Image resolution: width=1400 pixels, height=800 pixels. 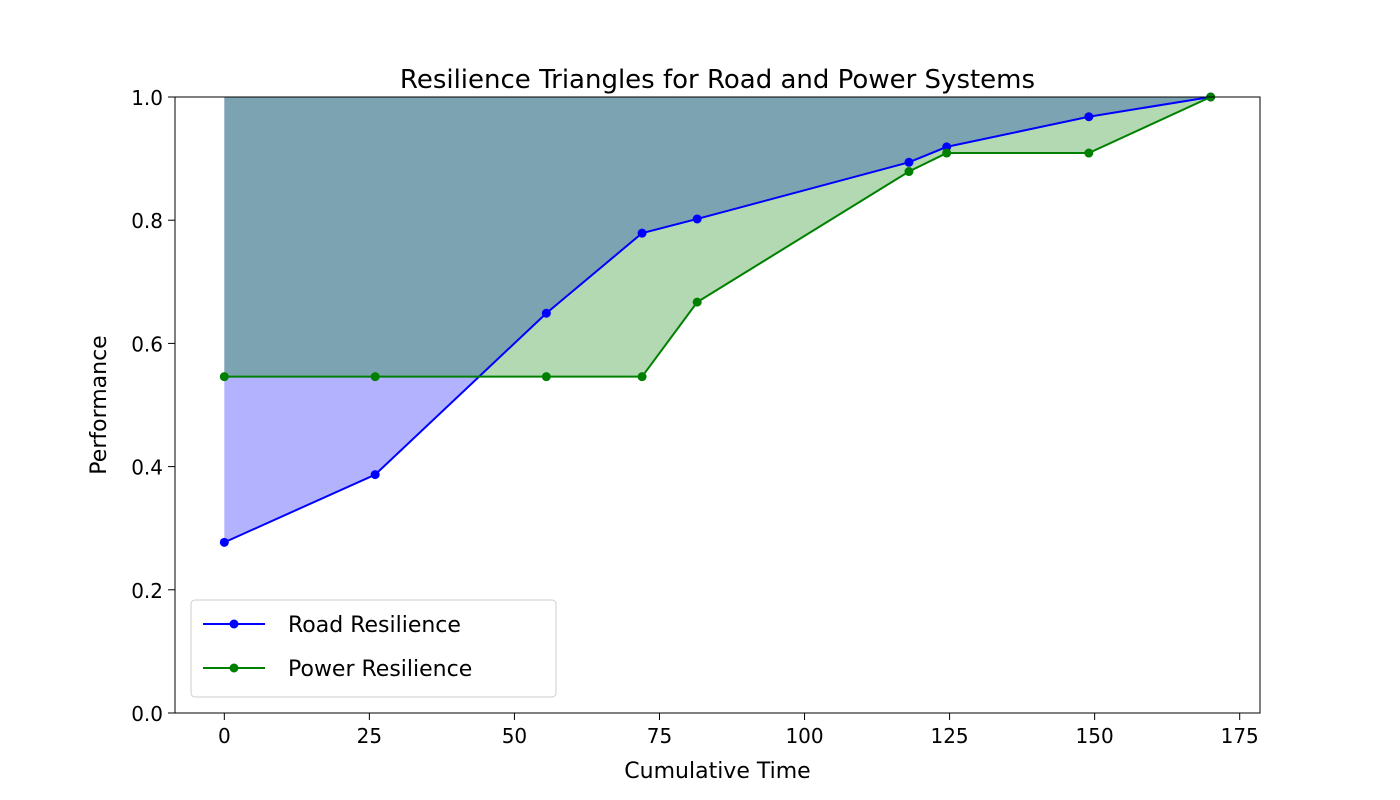 I want to click on y-axis-label: Performance, so click(x=99, y=404).